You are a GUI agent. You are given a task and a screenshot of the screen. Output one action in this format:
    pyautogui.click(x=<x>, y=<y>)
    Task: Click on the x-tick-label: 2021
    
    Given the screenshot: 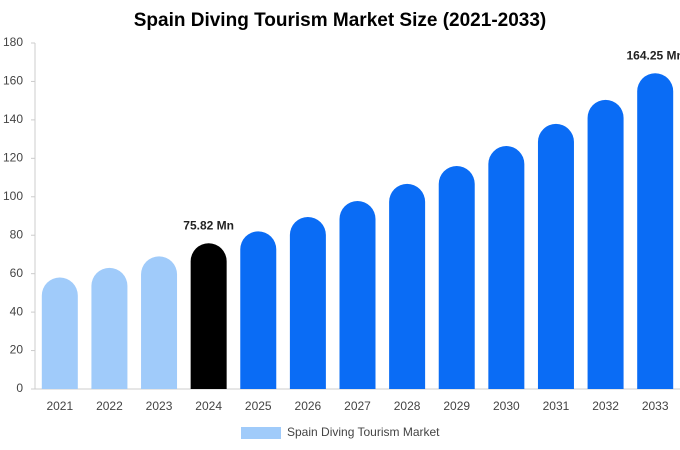 What is the action you would take?
    pyautogui.click(x=59, y=406)
    